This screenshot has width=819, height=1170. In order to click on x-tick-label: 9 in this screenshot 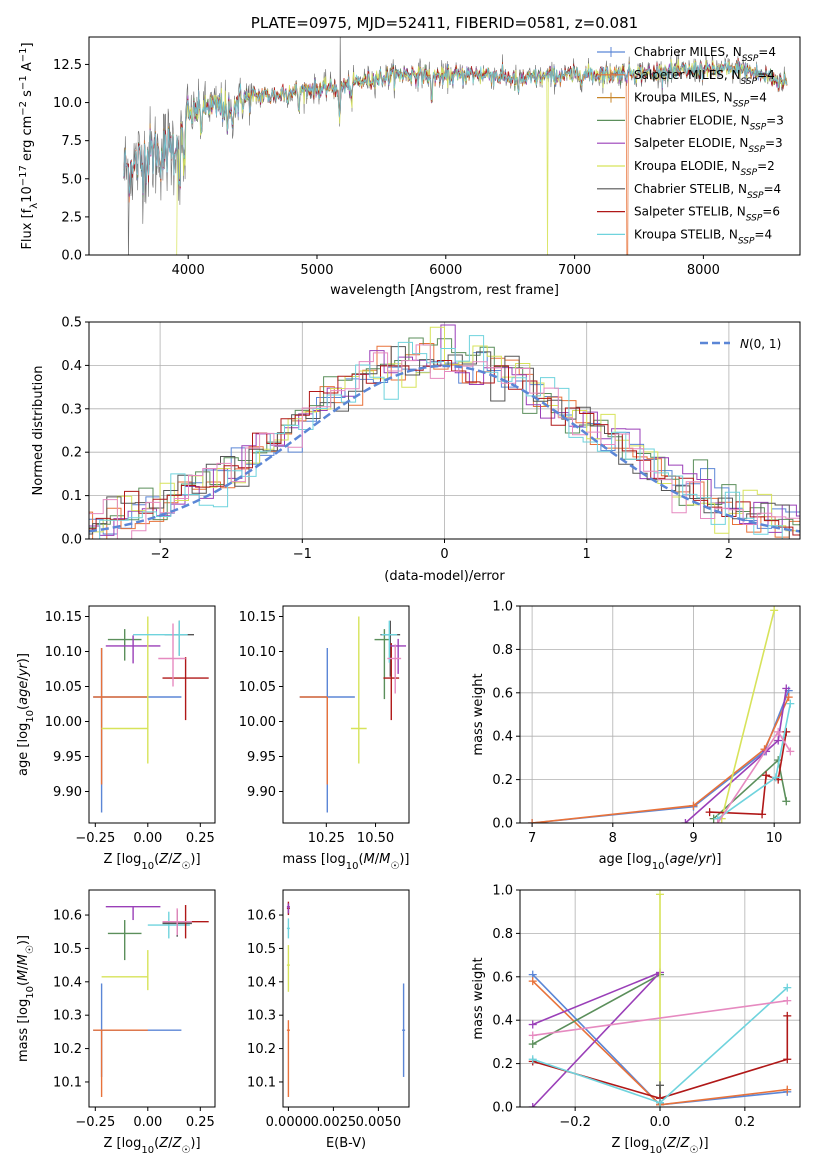, I will do `click(693, 838)`.